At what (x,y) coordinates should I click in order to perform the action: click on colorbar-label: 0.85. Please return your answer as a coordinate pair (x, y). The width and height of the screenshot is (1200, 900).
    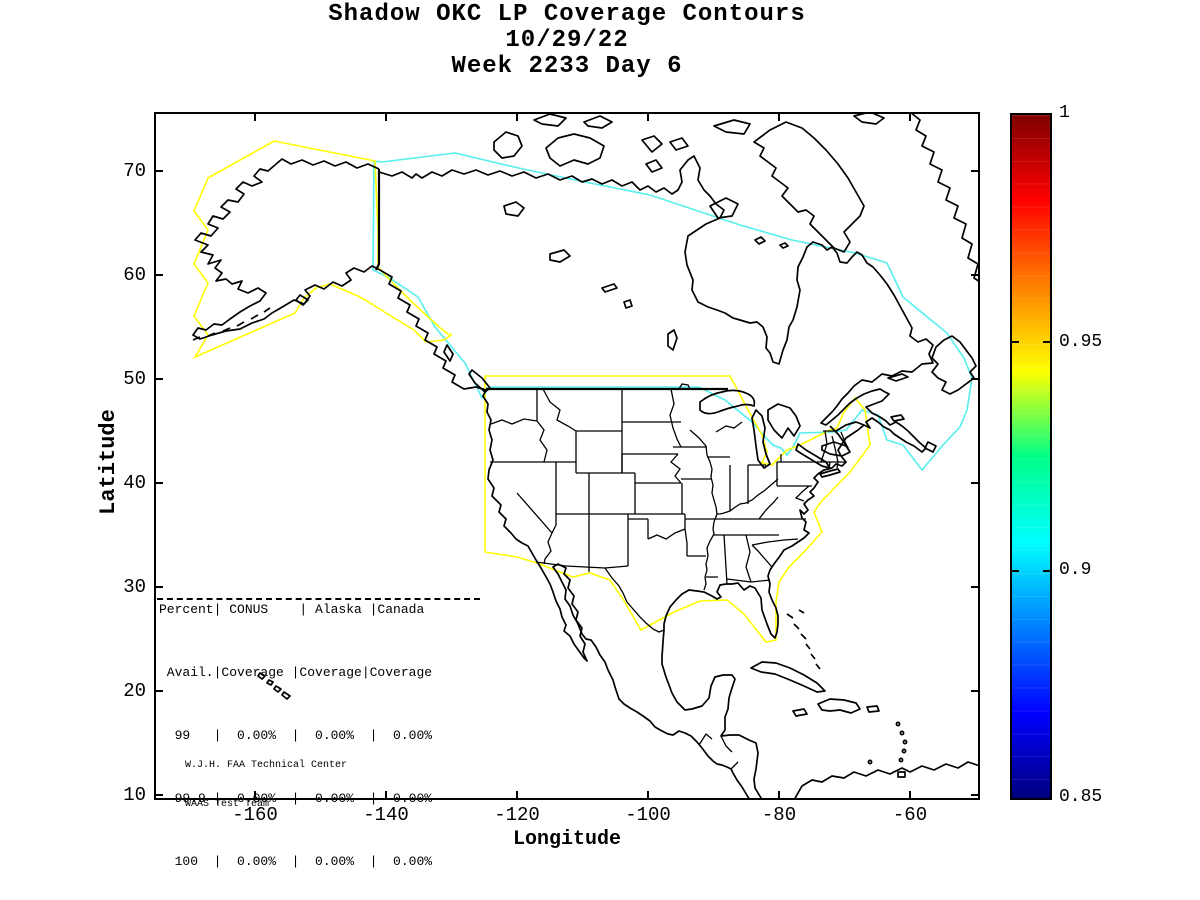
    Looking at the image, I should click on (1081, 797).